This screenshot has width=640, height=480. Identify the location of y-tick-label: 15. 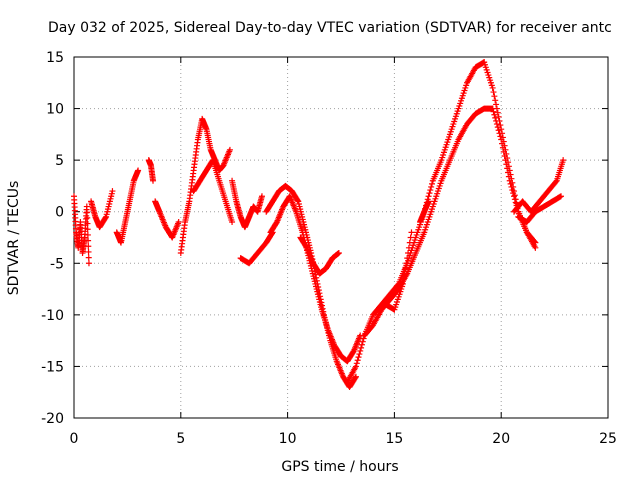
(55, 58).